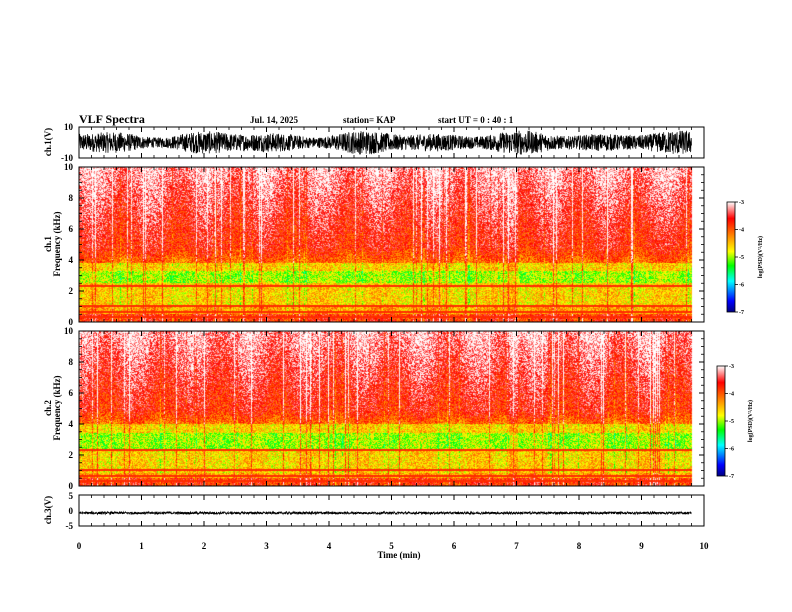 The height and width of the screenshot is (612, 792). Describe the element at coordinates (369, 120) in the screenshot. I see `station-label: station= KAP` at that location.